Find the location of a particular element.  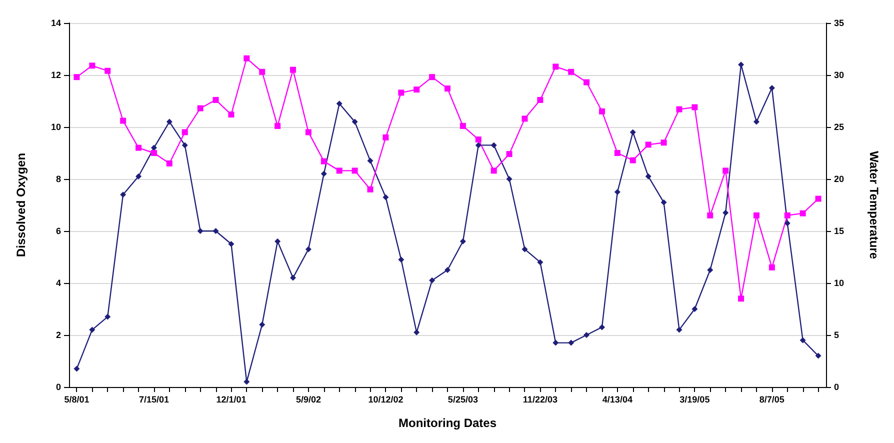

x-tick-label: 5/9/02 is located at coordinates (308, 399).